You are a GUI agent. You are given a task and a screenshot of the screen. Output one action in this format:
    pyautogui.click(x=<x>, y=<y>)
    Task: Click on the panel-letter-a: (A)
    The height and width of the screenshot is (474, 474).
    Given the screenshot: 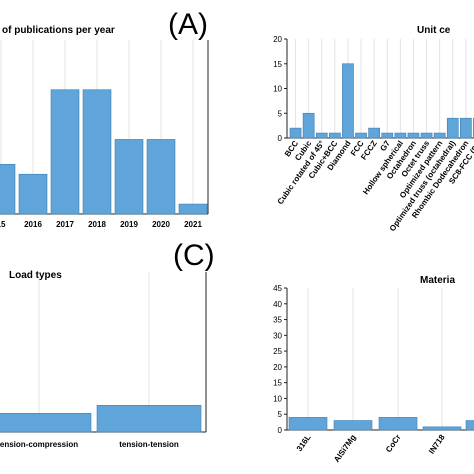 What is the action you would take?
    pyautogui.click(x=188, y=24)
    